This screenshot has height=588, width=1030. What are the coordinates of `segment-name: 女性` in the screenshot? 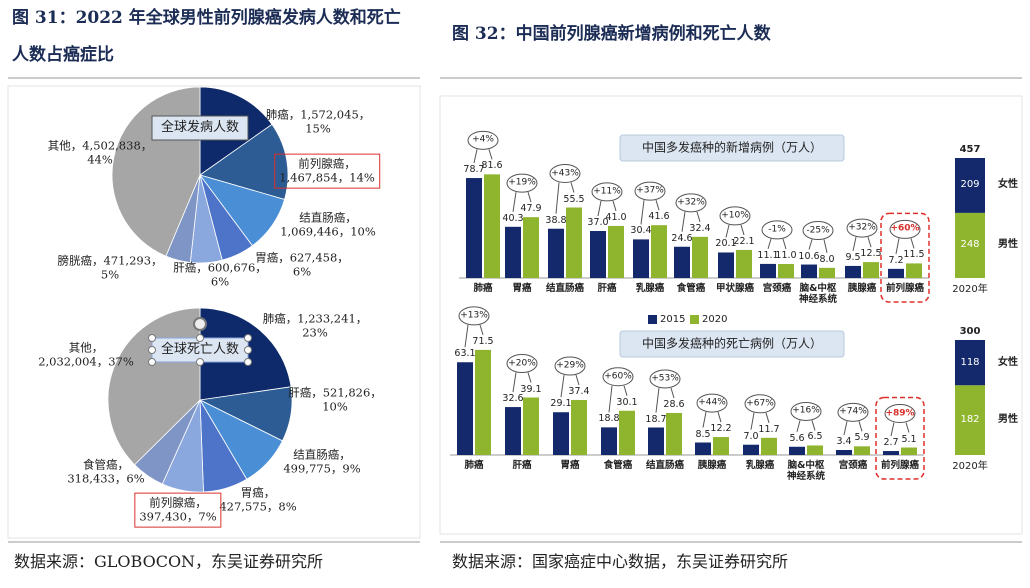 It's located at (1008, 185).